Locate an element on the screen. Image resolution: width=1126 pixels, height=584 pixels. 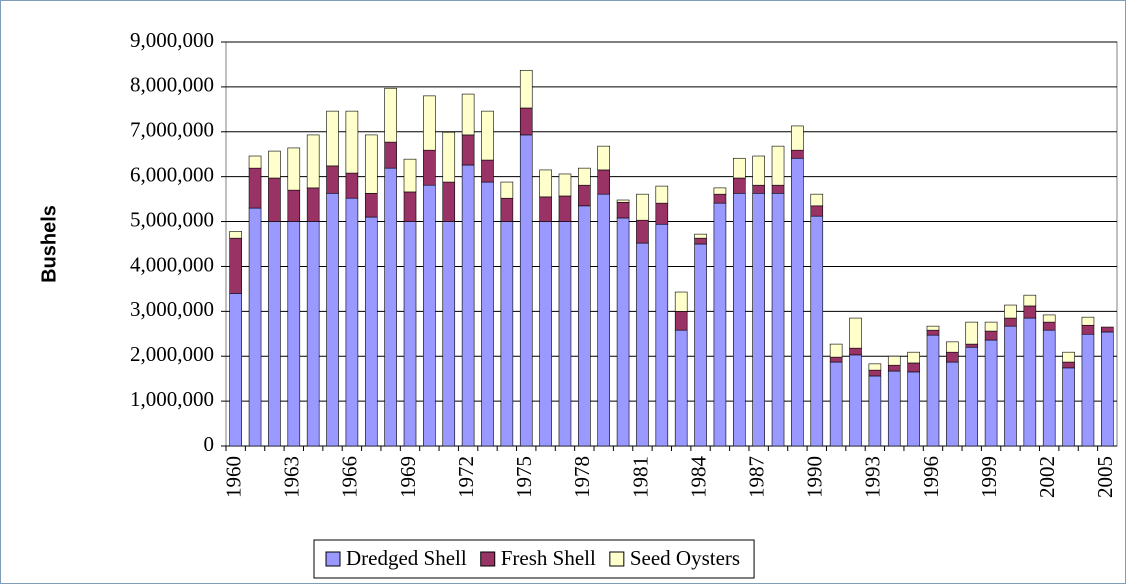
x-tick-label: 1999 is located at coordinates (989, 477).